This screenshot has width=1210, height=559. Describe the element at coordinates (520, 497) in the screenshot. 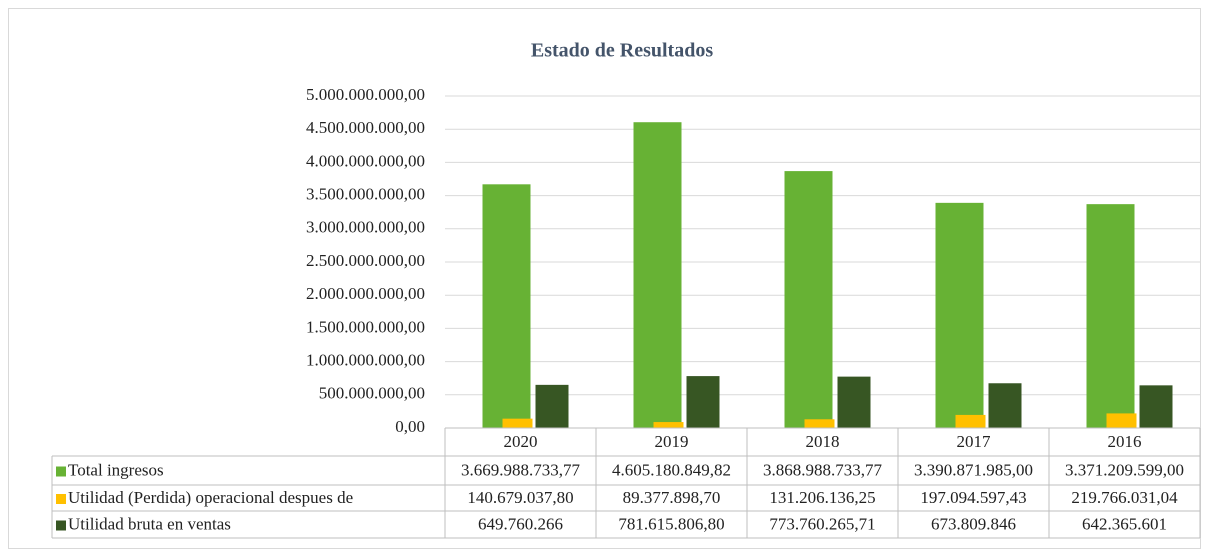

I see `table-value: 140.679.037,80` at that location.